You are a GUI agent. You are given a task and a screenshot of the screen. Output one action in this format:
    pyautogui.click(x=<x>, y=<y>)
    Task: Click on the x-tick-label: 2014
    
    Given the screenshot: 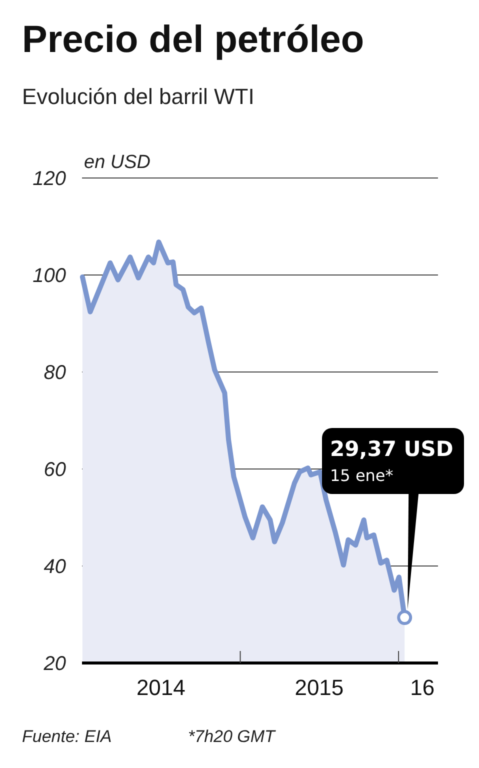 What is the action you would take?
    pyautogui.click(x=161, y=687)
    